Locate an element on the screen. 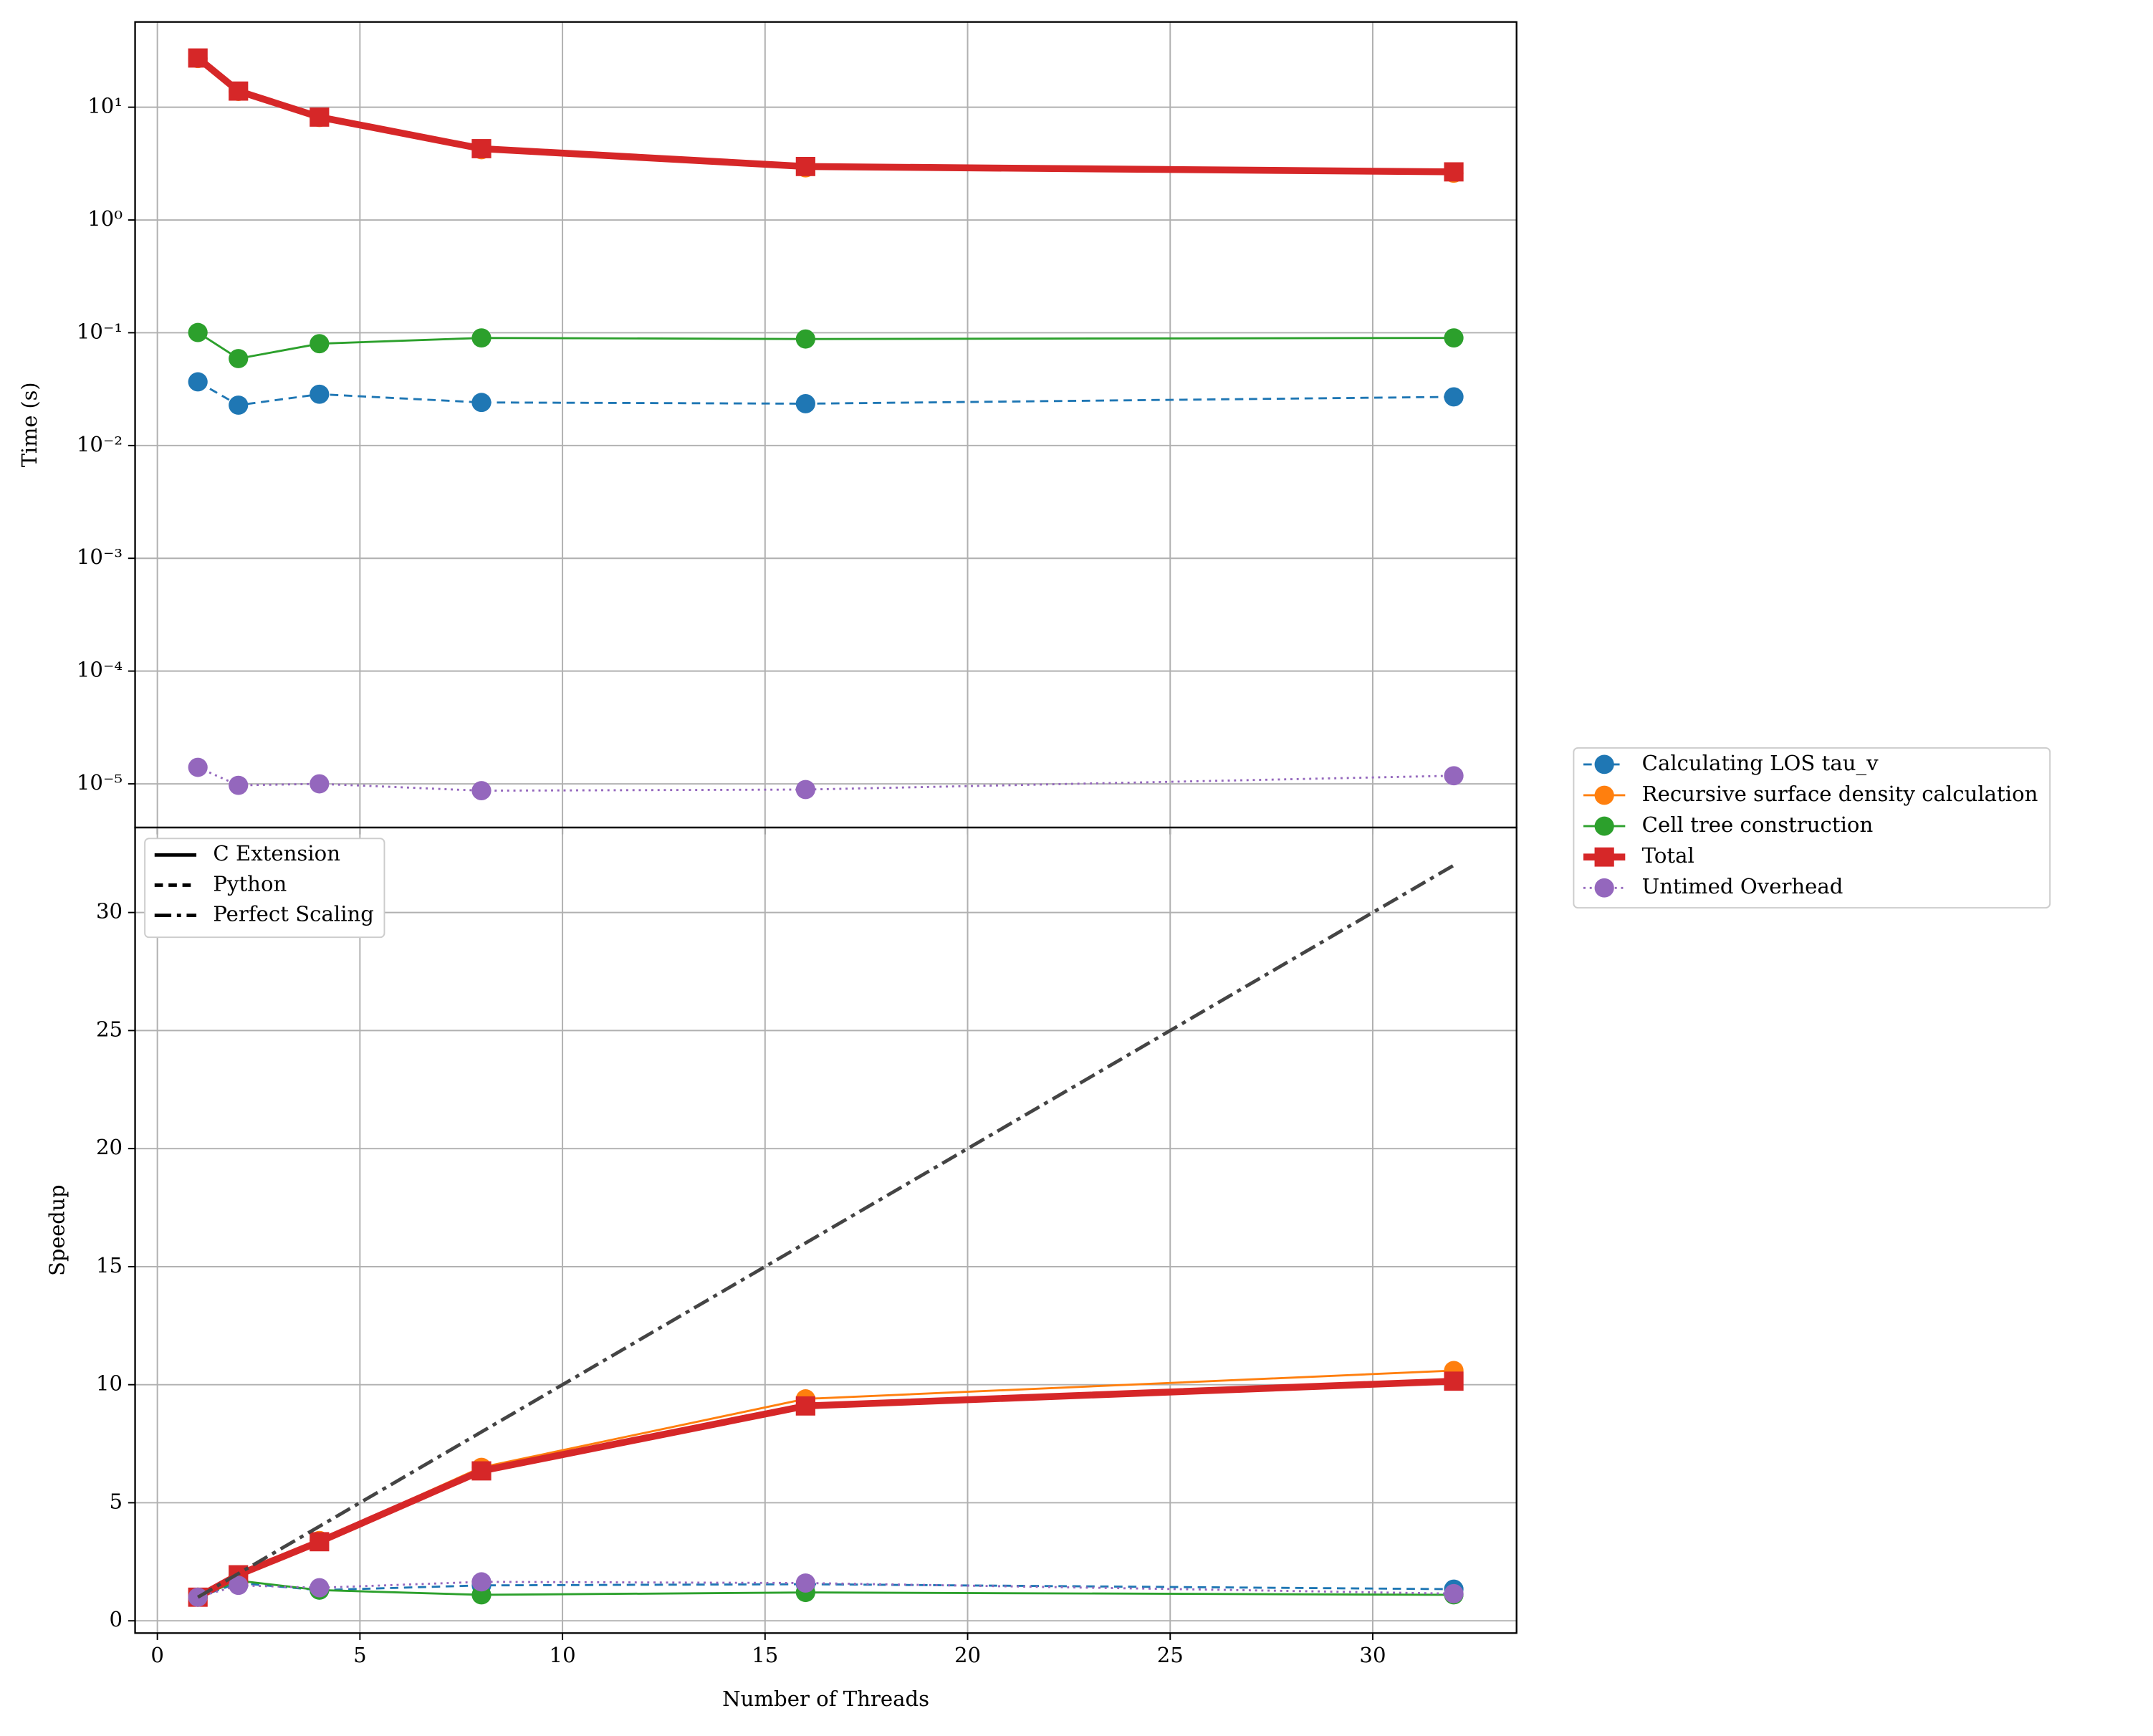 Image resolution: width=2153 pixels, height=1736 pixels. y-tick-label: 0 is located at coordinates (116, 1619).